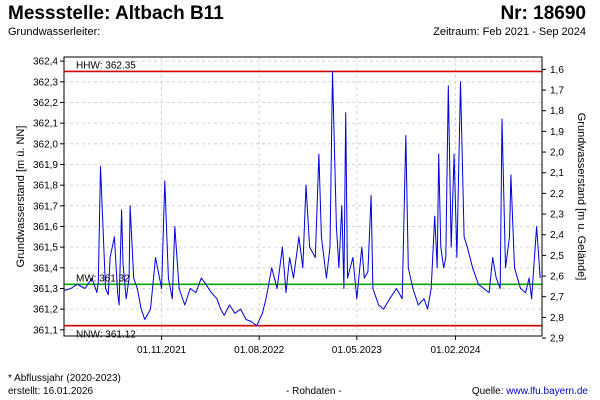 The width and height of the screenshot is (600, 400). I want to click on source-prefix: Quelle:, so click(489, 391).